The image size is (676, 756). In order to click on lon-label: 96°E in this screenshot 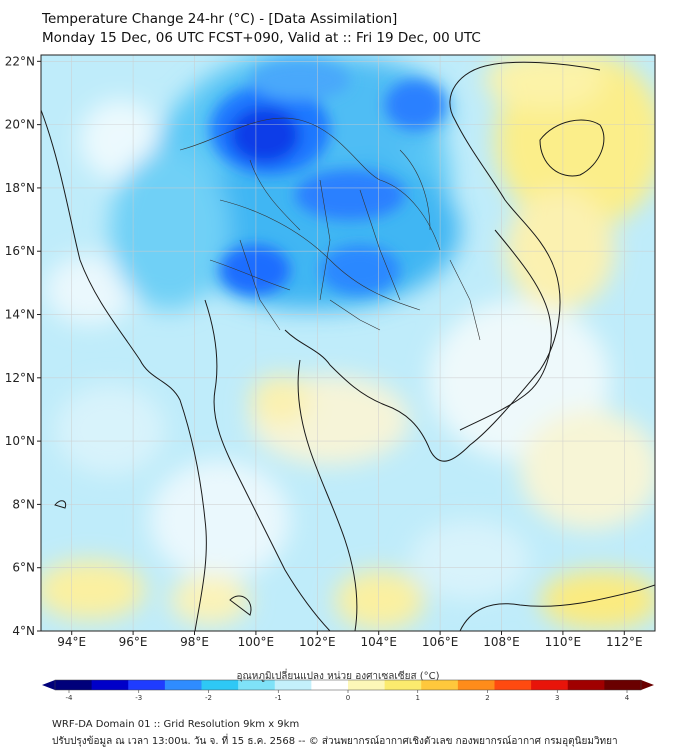, I will do `click(133, 642)`.